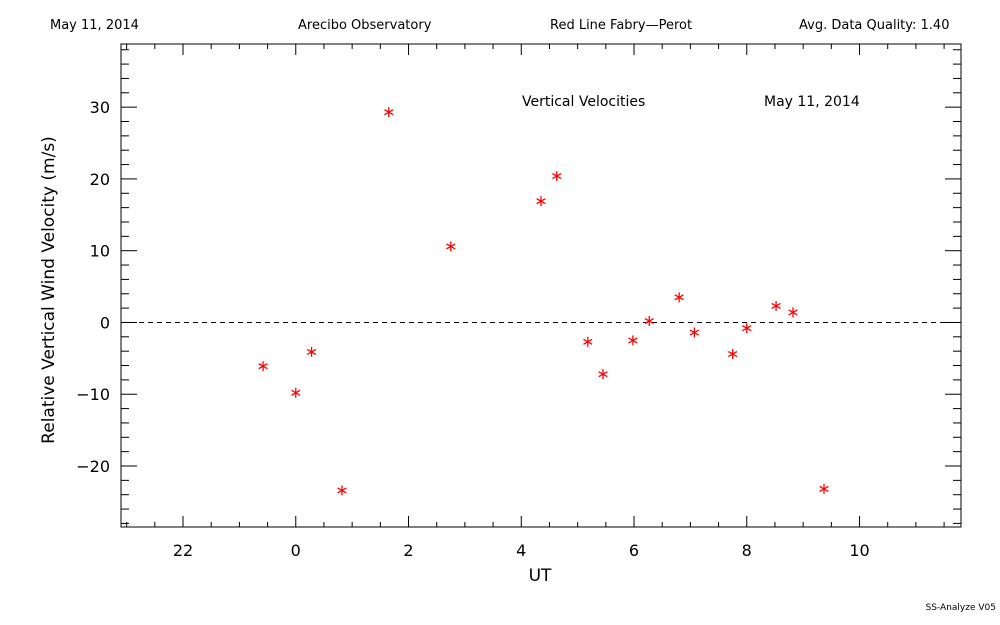  I want to click on x-tick-labels: 22 0 2 4 6 8 10, so click(521, 550).